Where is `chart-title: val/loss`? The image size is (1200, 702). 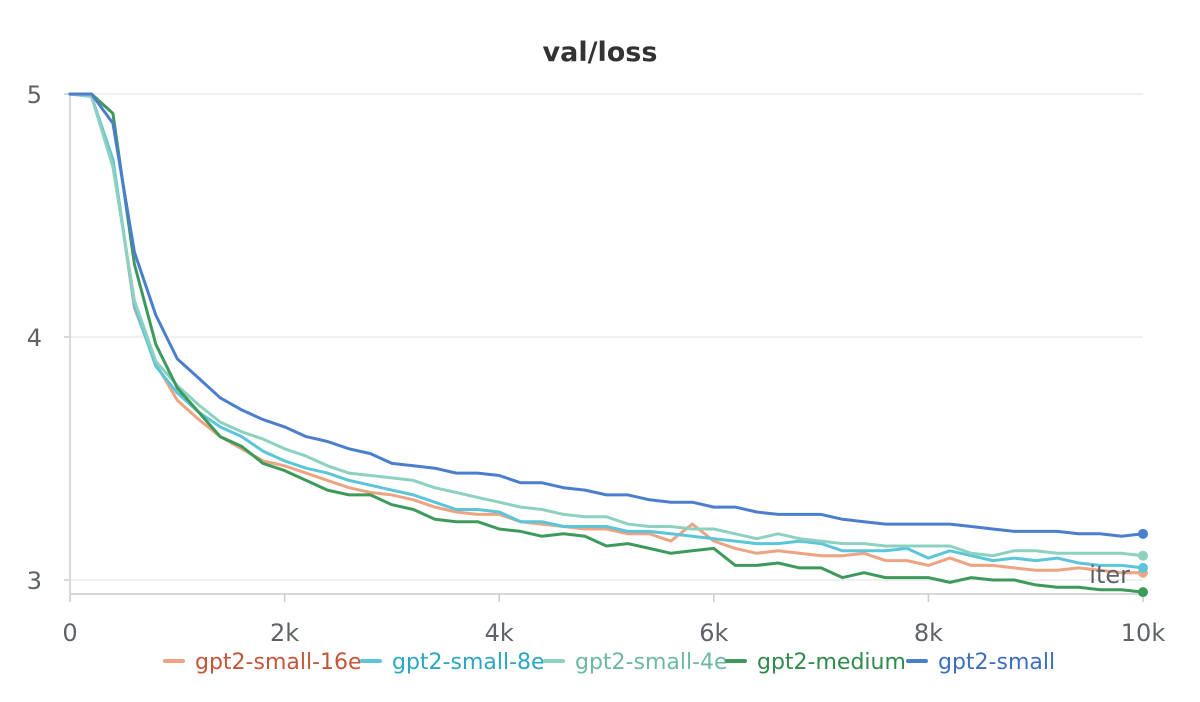 chart-title: val/loss is located at coordinates (600, 52).